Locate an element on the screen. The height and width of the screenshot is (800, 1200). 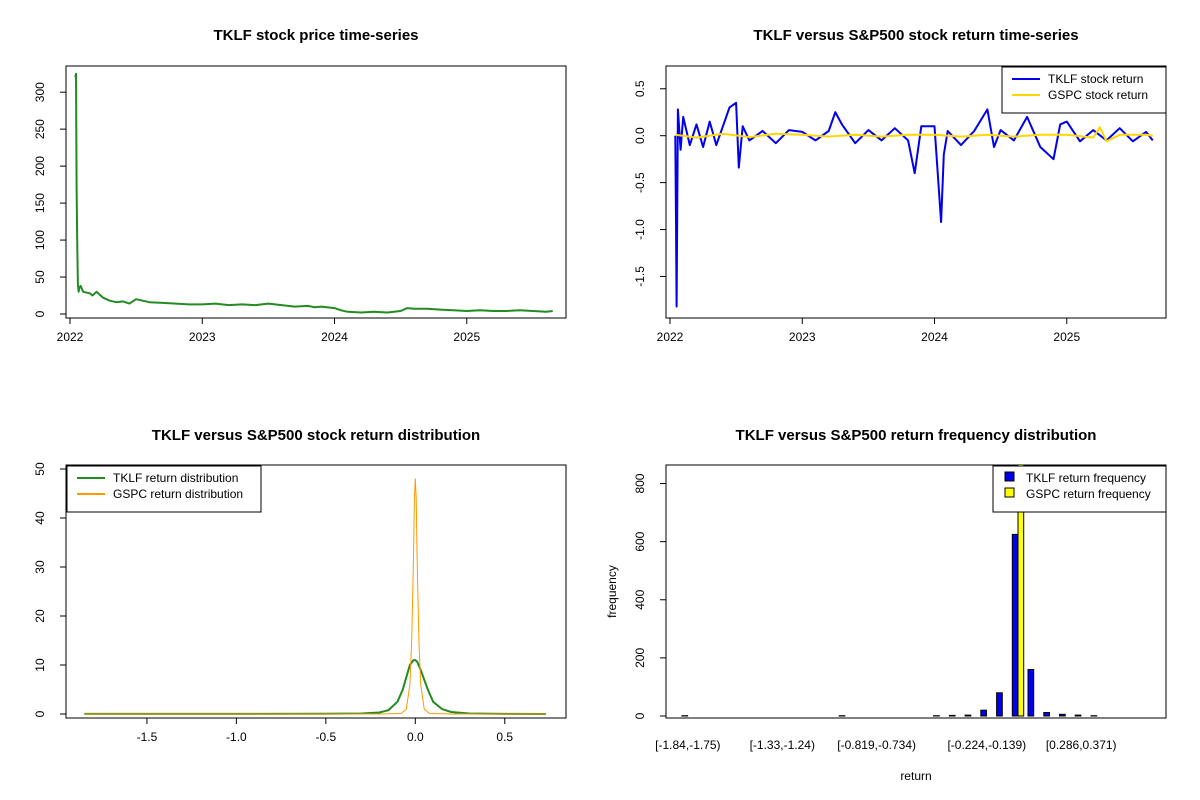
y-tick-label: 0.5 is located at coordinates (640, 88).